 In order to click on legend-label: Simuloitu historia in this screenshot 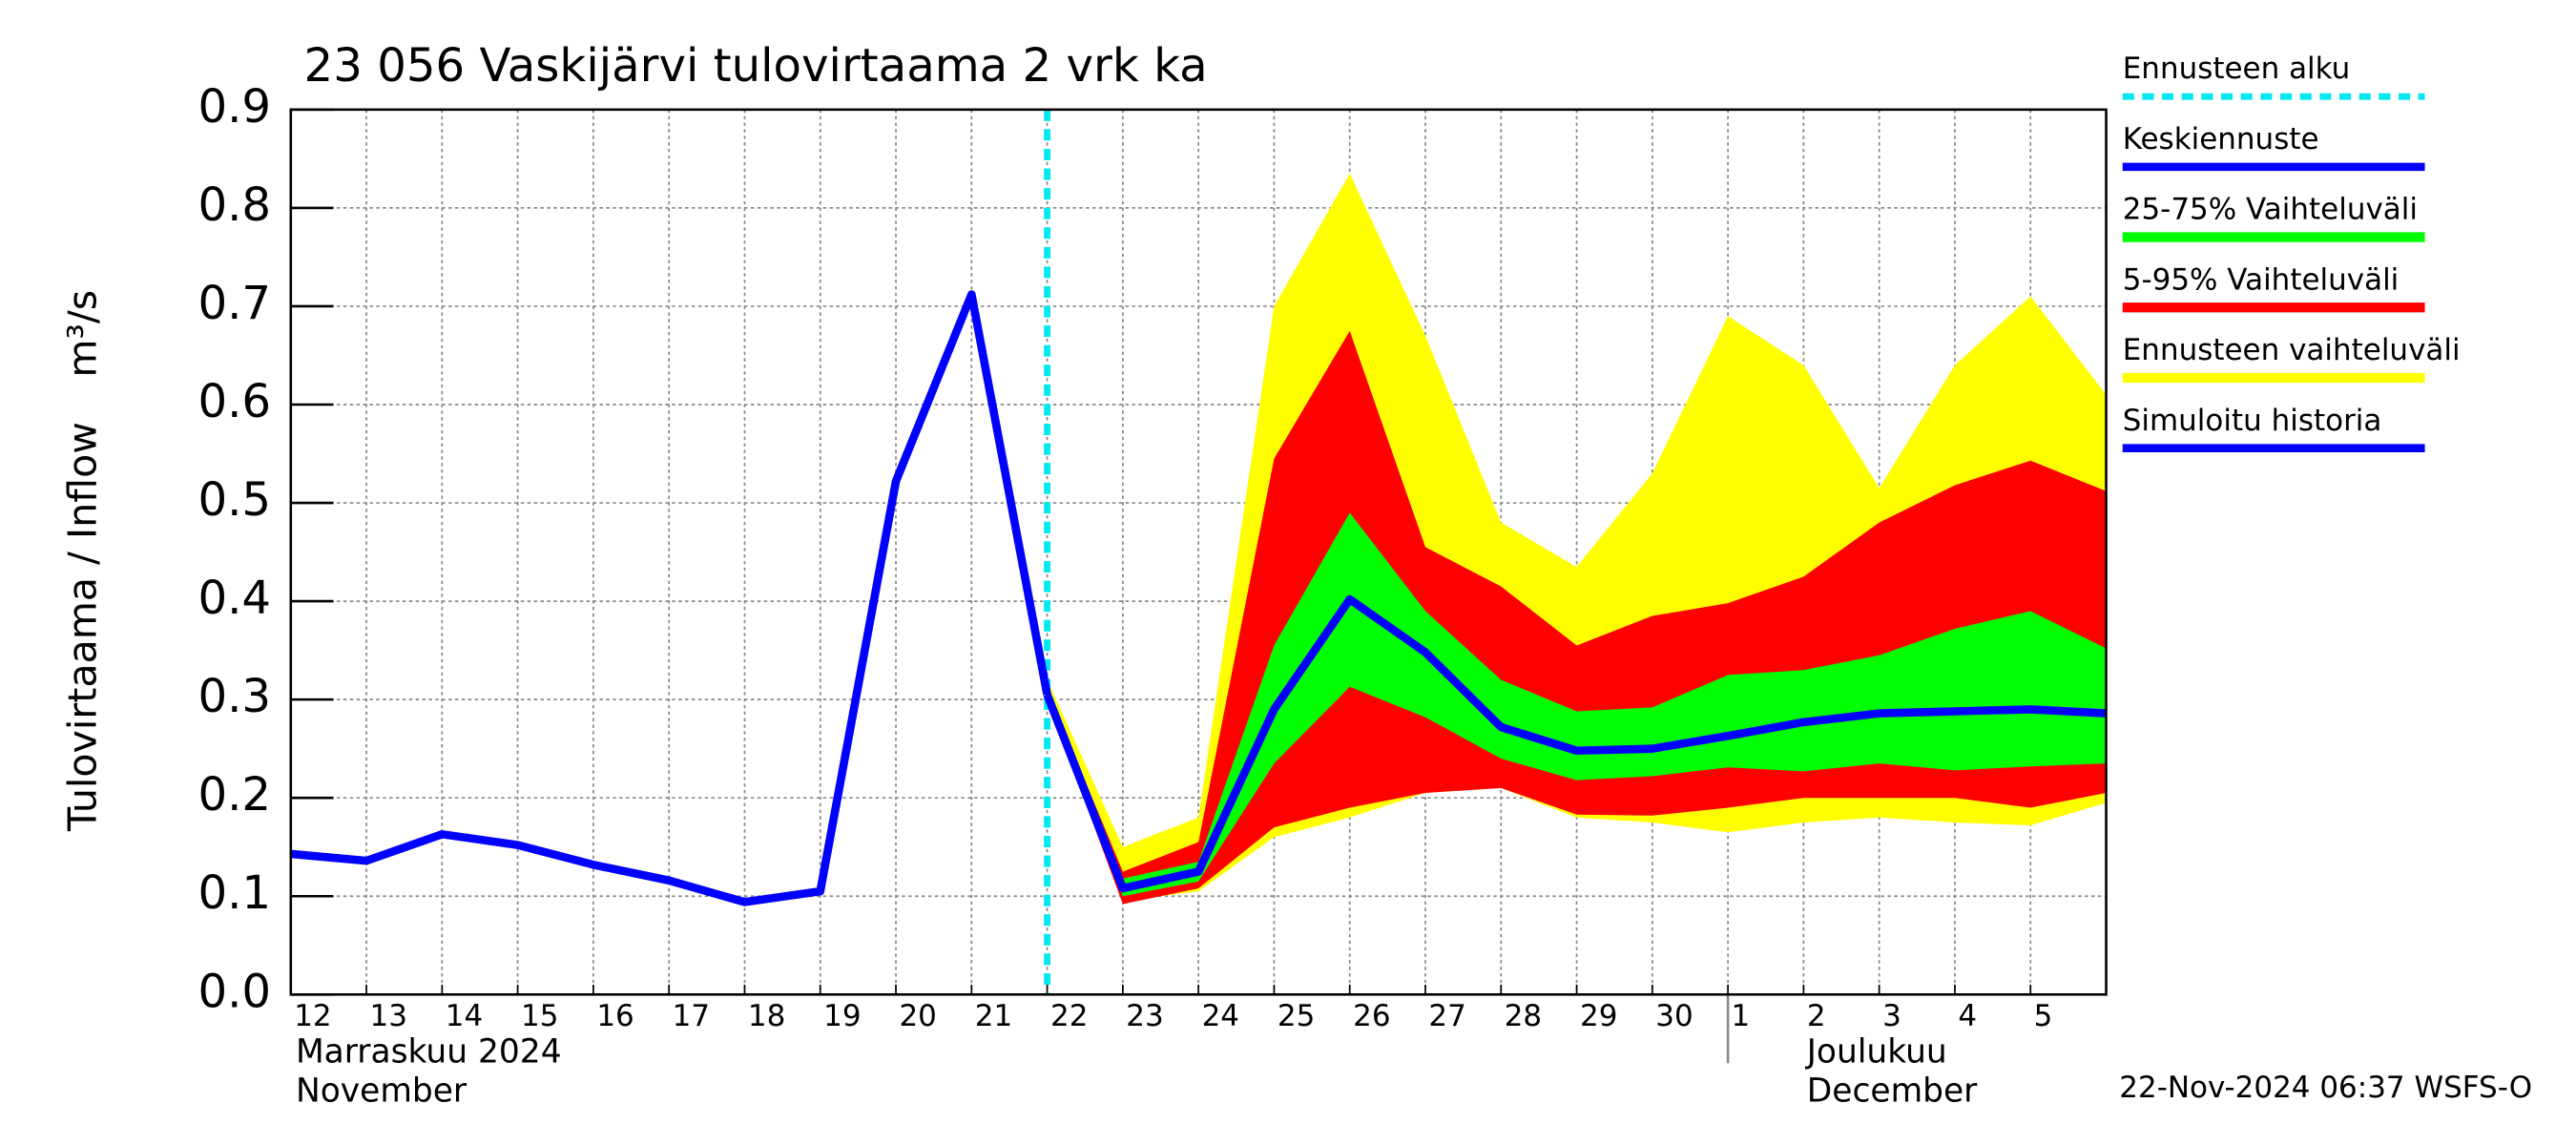, I will do `click(2252, 421)`.